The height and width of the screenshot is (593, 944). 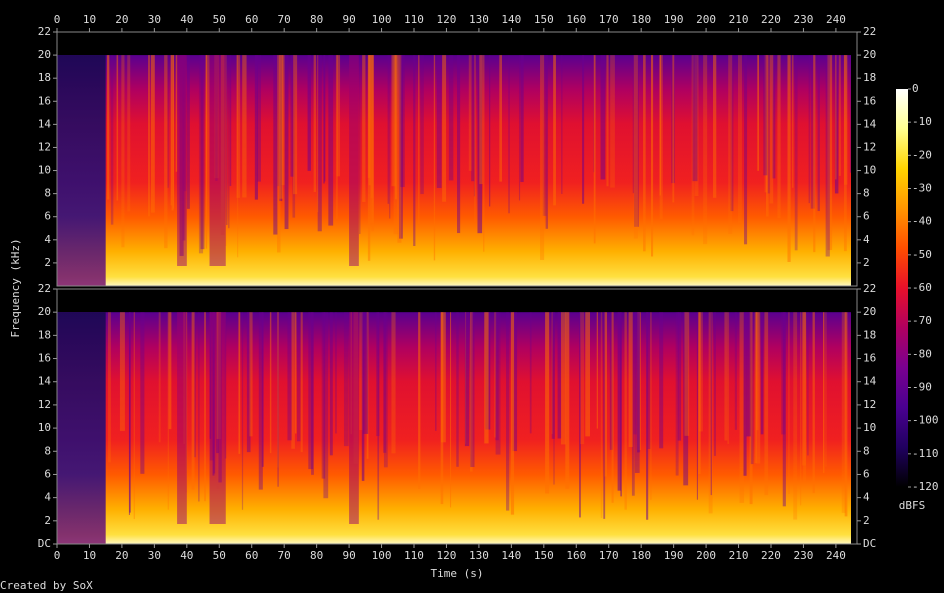 I want to click on colorbar-tick-label: -50, so click(x=922, y=254).